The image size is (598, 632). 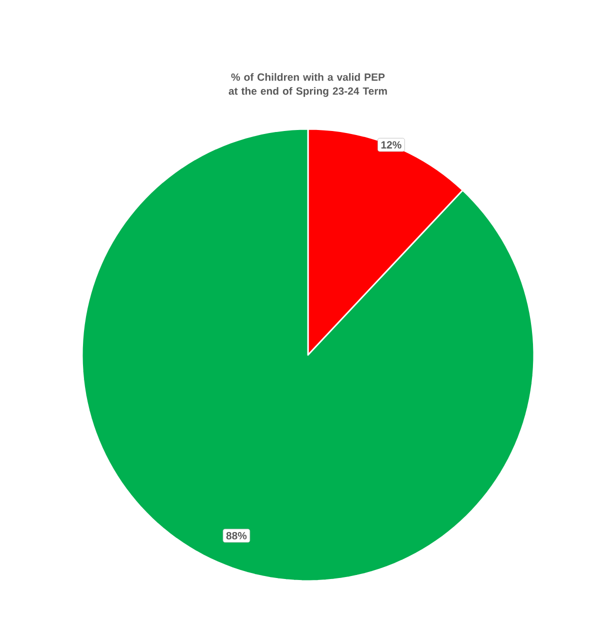 What do you see at coordinates (391, 145) in the screenshot?
I see `data-label: 12%` at bounding box center [391, 145].